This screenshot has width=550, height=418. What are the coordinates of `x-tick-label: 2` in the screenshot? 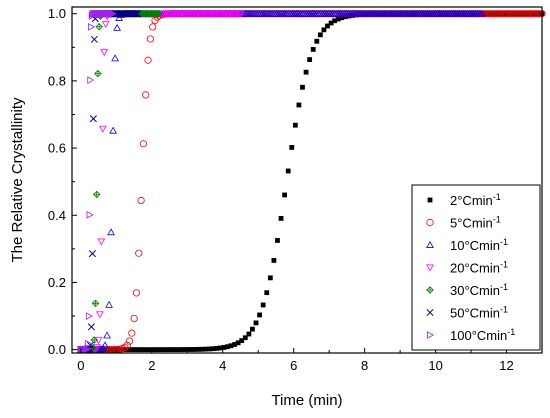 It's located at (151, 365).